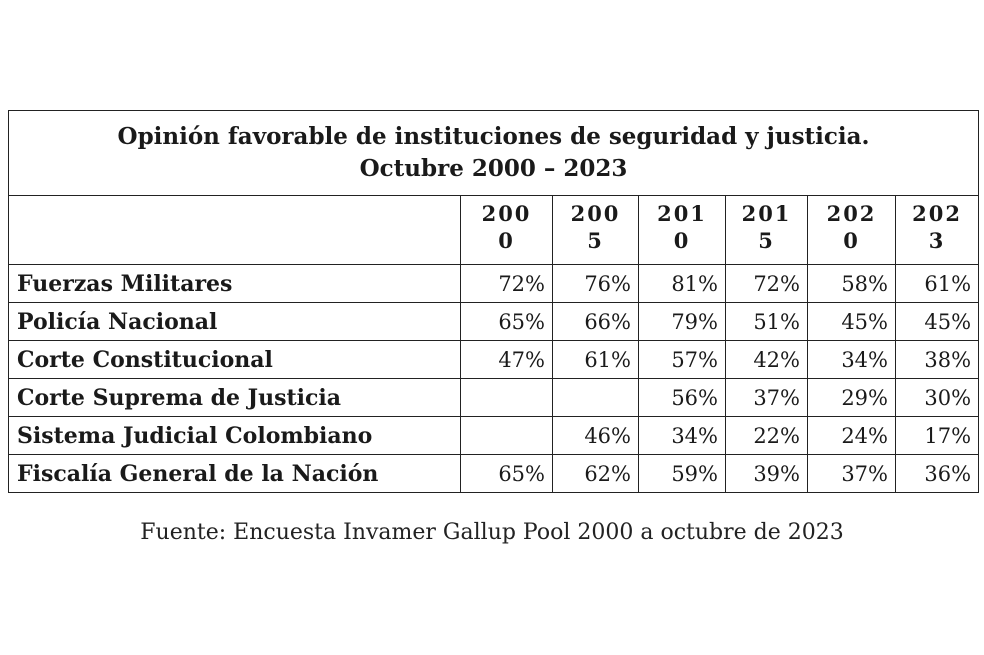 Image resolution: width=984 pixels, height=655 pixels. I want to click on value-cell: 79%, so click(682, 321).